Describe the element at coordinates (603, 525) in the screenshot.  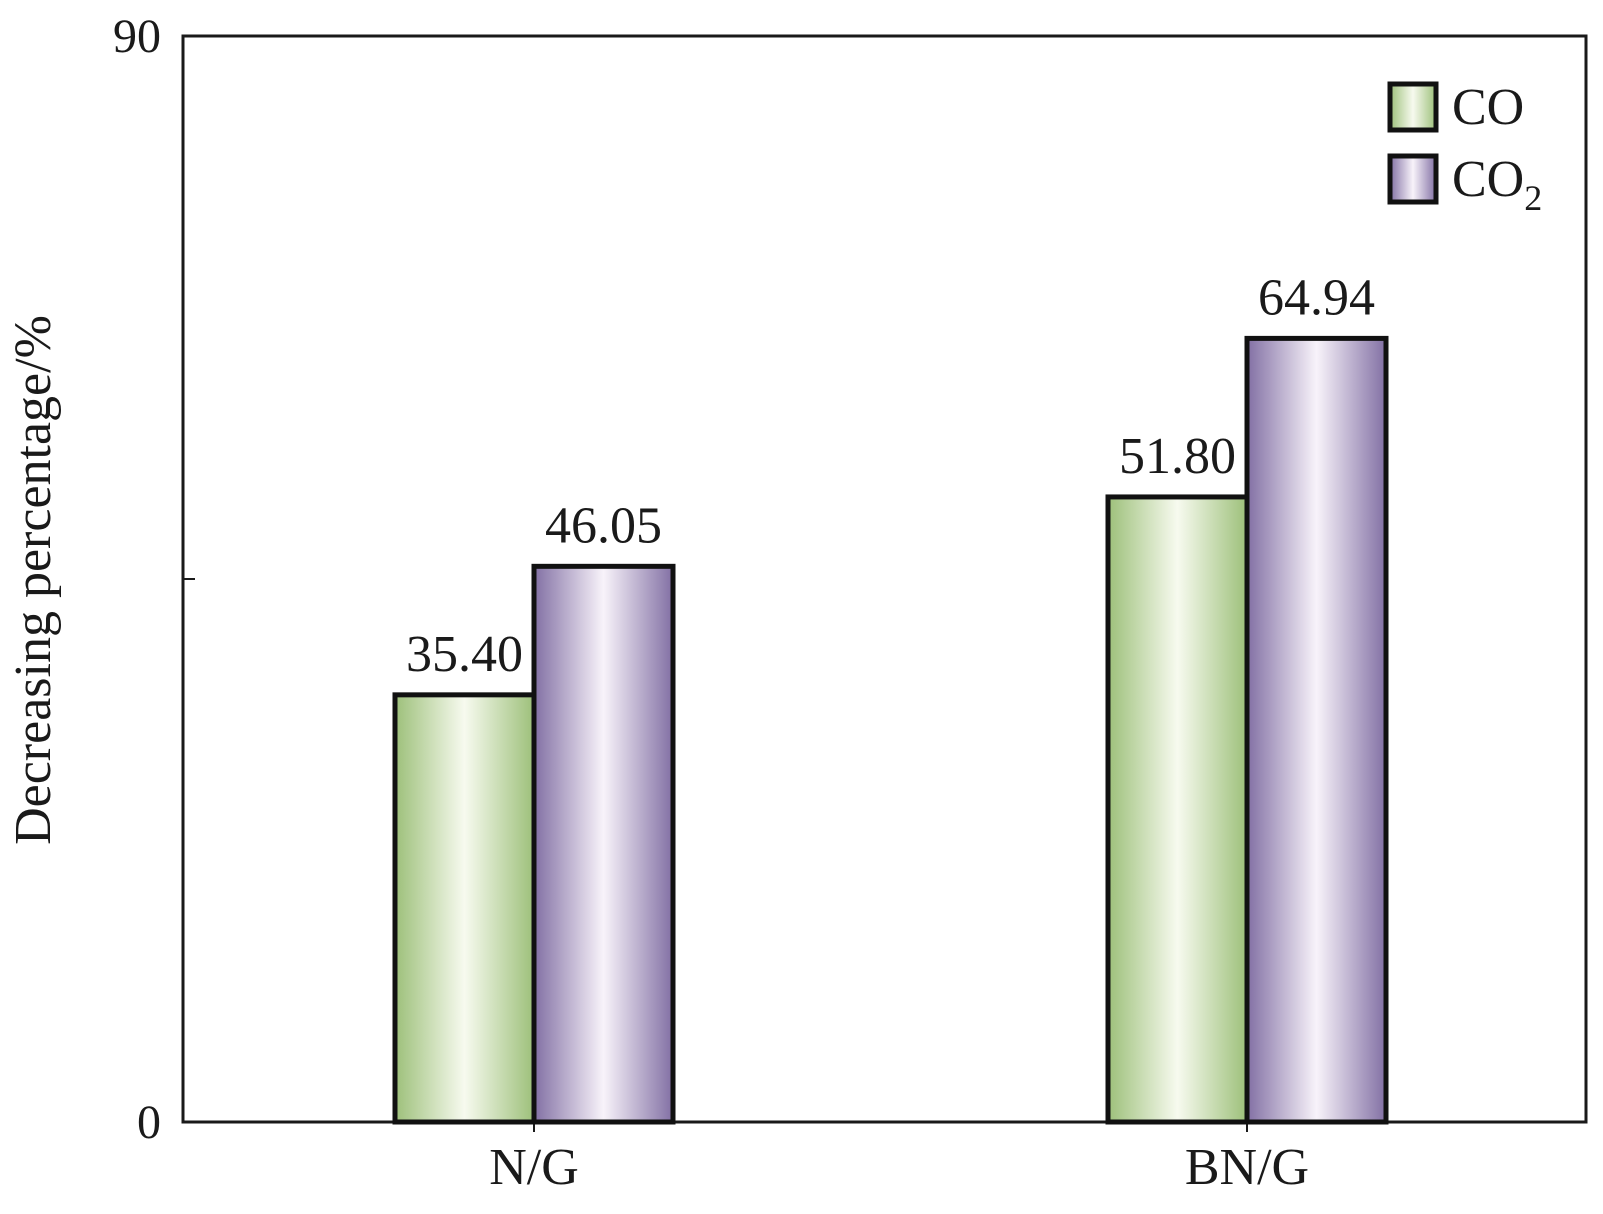
I see `bar-value-label: 46.05` at that location.